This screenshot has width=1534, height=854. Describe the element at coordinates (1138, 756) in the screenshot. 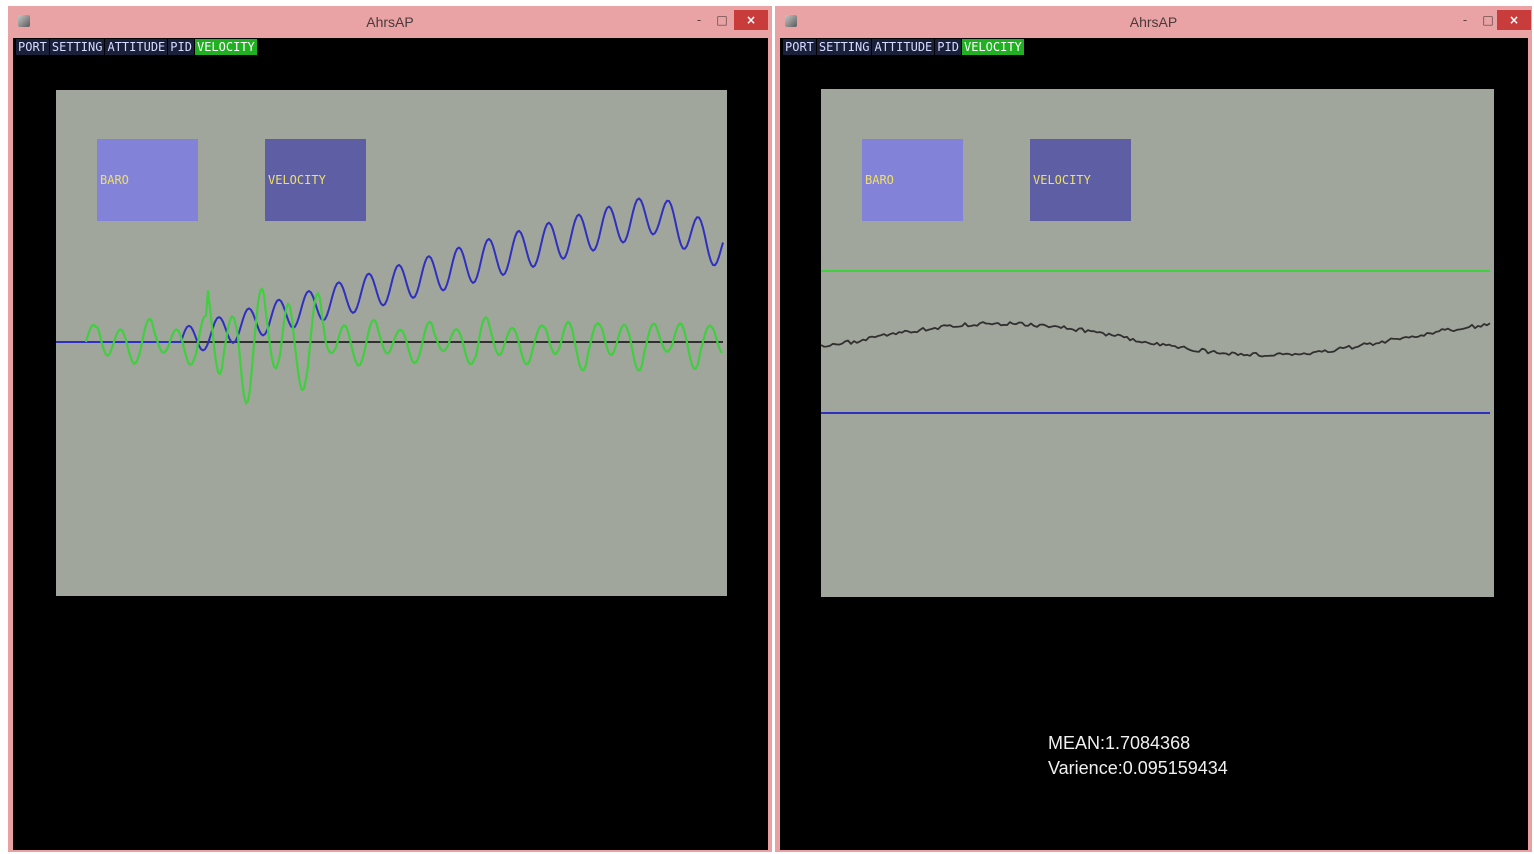

I see `stats-panel: MEAN:1.7084368 Varience:0.095159434` at that location.